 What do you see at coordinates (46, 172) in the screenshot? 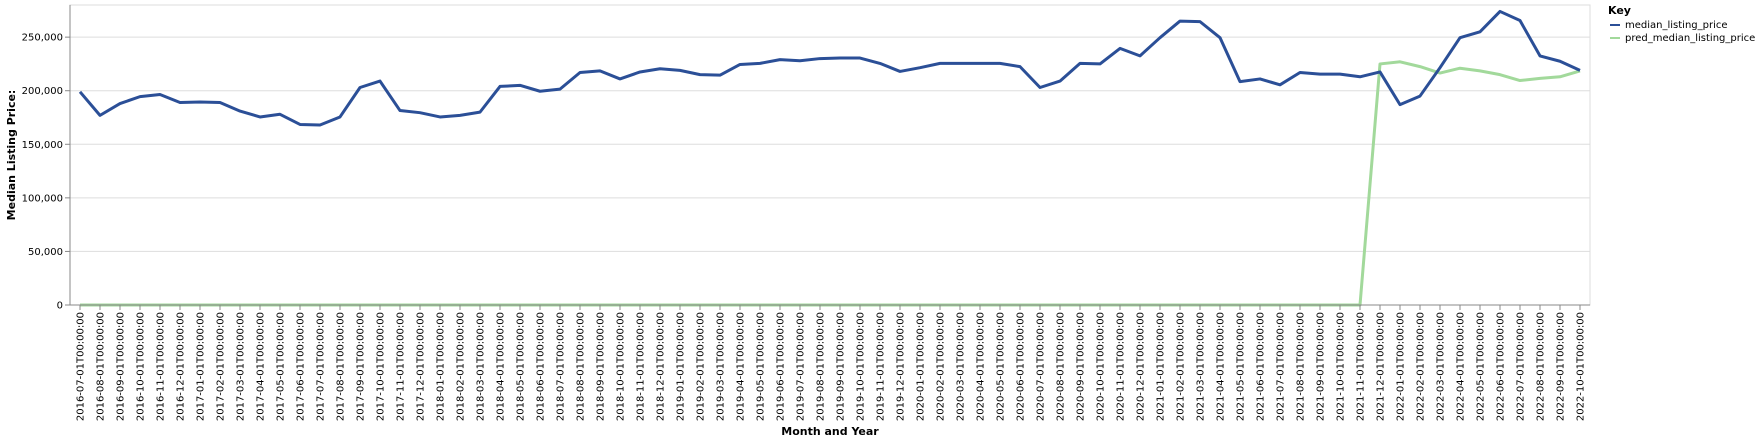
I see `y-axis-ticks: 0 50,000 100,000 150,000 200,000 250,000` at bounding box center [46, 172].